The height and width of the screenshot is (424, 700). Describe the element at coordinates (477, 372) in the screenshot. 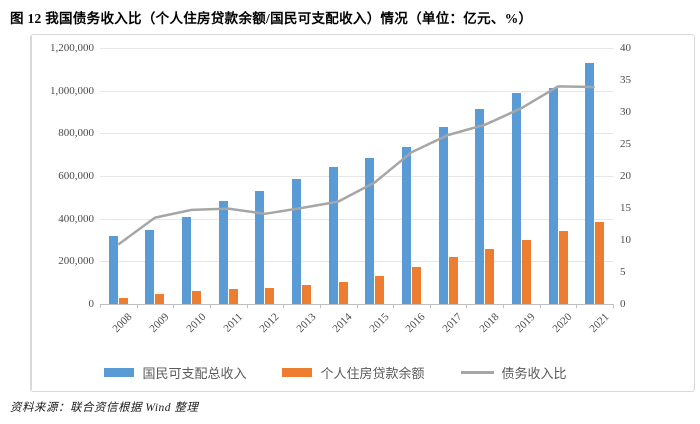

I see `legend-line-swatch` at that location.